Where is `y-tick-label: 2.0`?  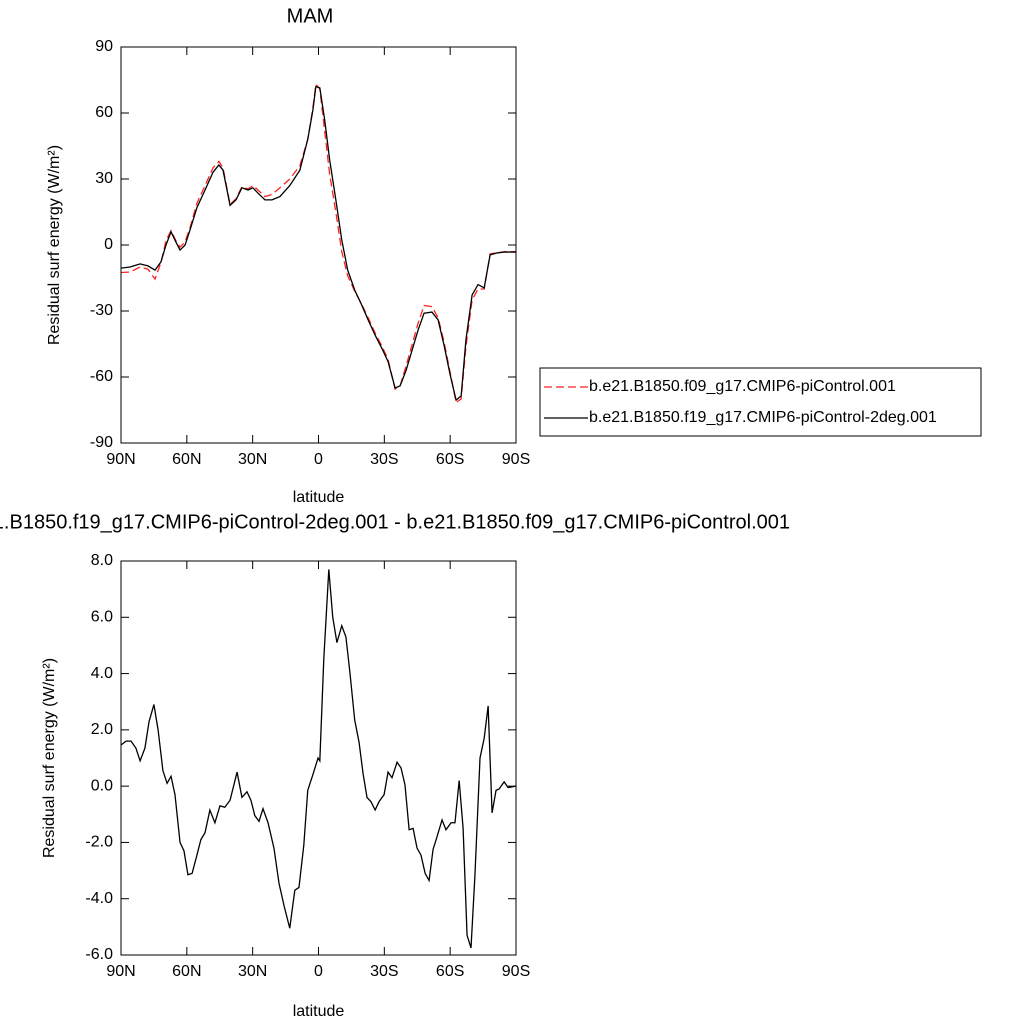
y-tick-label: 2.0 is located at coordinates (102, 729).